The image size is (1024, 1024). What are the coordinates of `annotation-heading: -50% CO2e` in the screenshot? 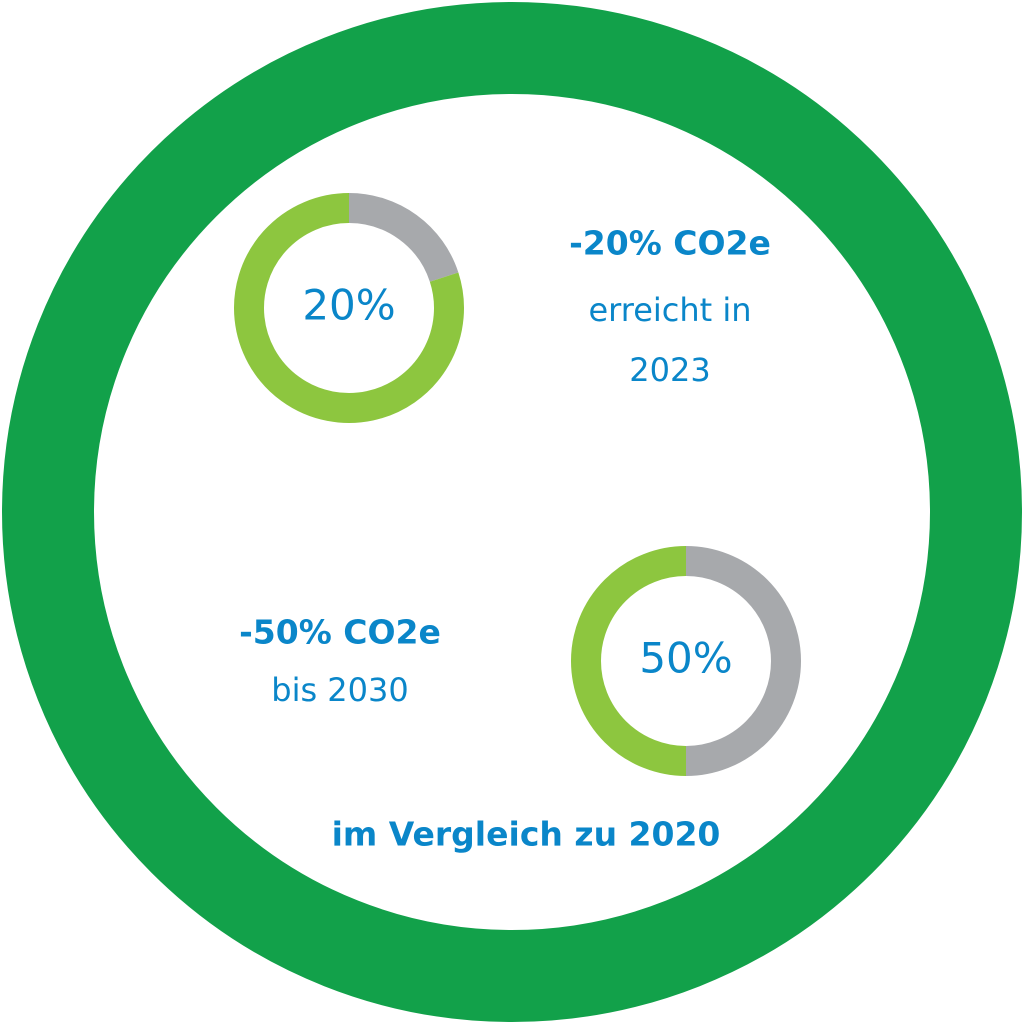 It's located at (340, 632).